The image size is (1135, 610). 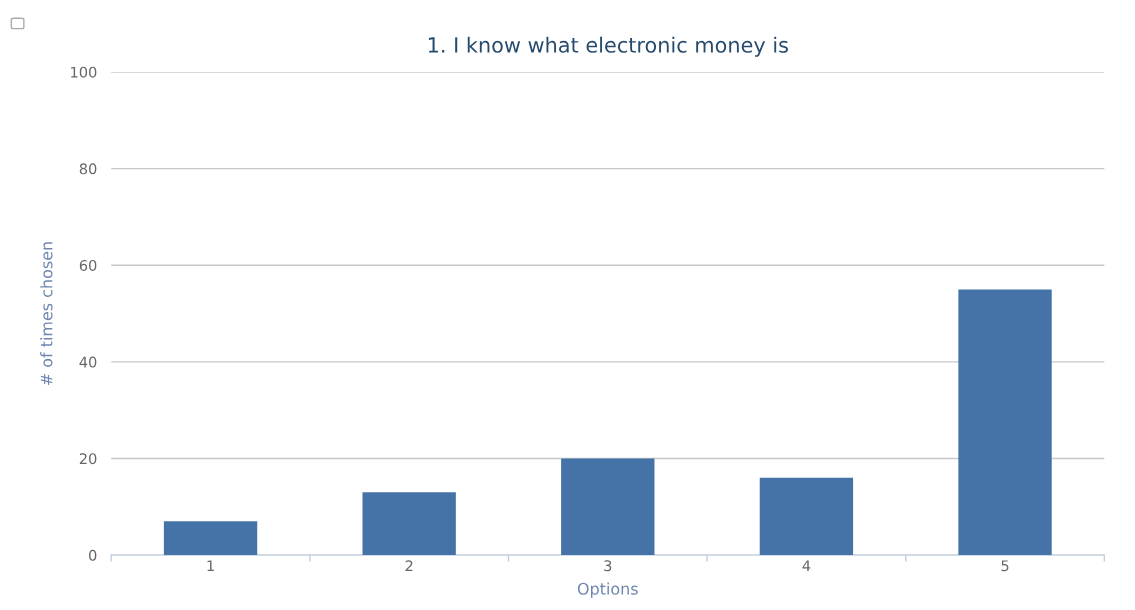 What do you see at coordinates (607, 590) in the screenshot?
I see `x-axis-title: Options` at bounding box center [607, 590].